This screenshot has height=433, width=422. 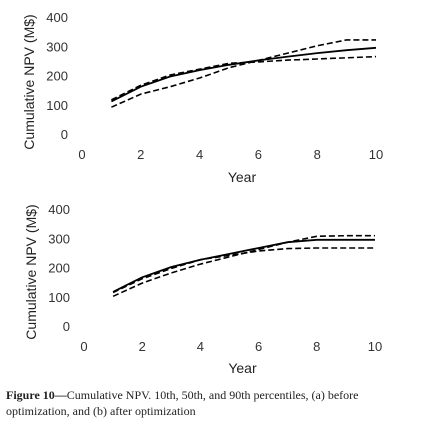 I want to click on caption-label: Figure 10—, so click(x=36, y=395).